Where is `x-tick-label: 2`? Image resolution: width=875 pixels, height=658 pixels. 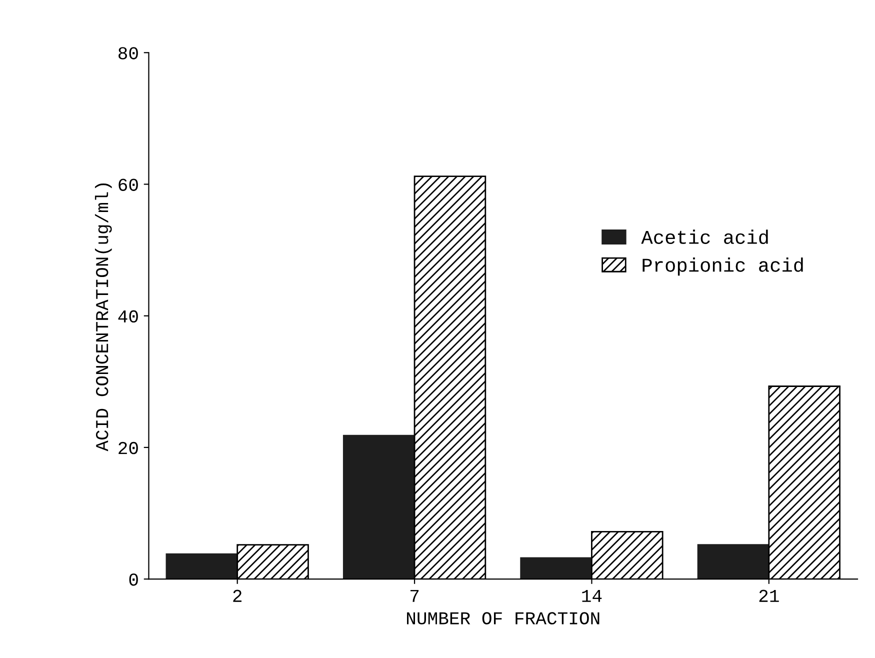
x-tick-label: 2 is located at coordinates (237, 596).